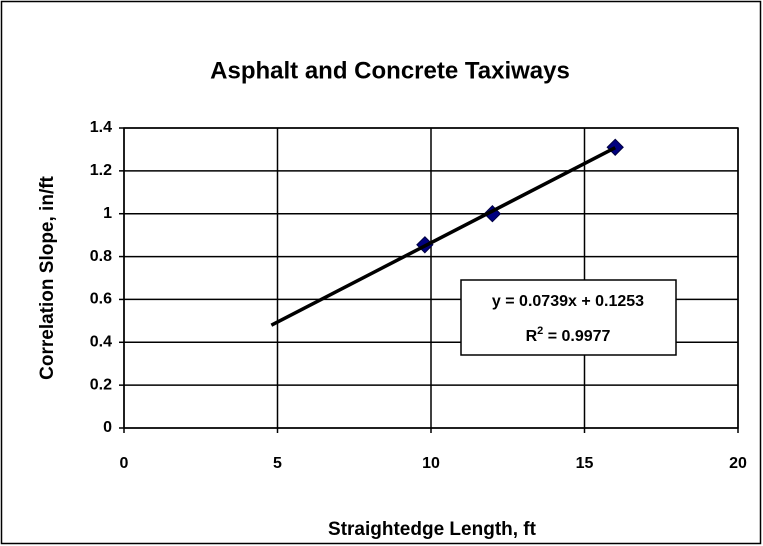 This screenshot has height=546, width=763. I want to click on equation-text: y = 0.0739x + 0.1253, so click(568, 301).